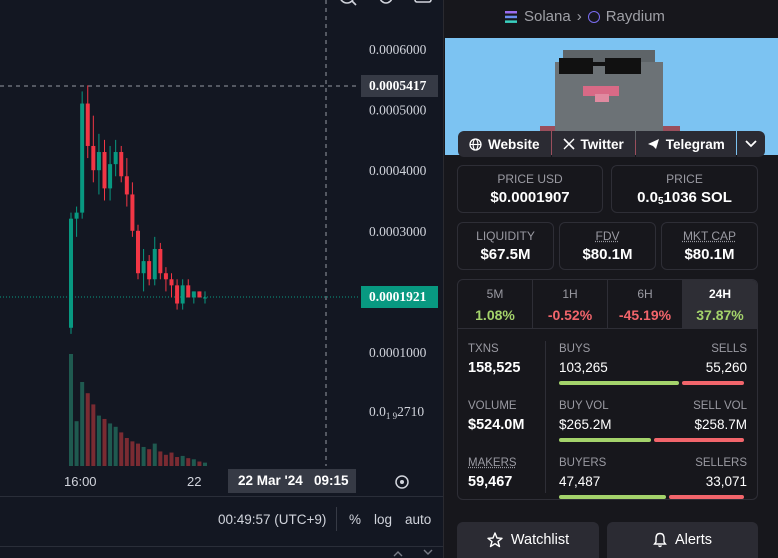 The height and width of the screenshot is (558, 778). What do you see at coordinates (619, 383) in the screenshot?
I see `buys-ratio-bar` at bounding box center [619, 383].